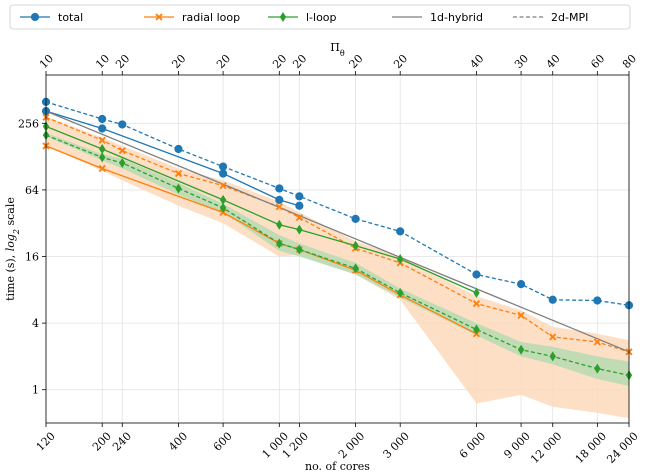  I want to click on legend-label: l-loop, so click(321, 17).